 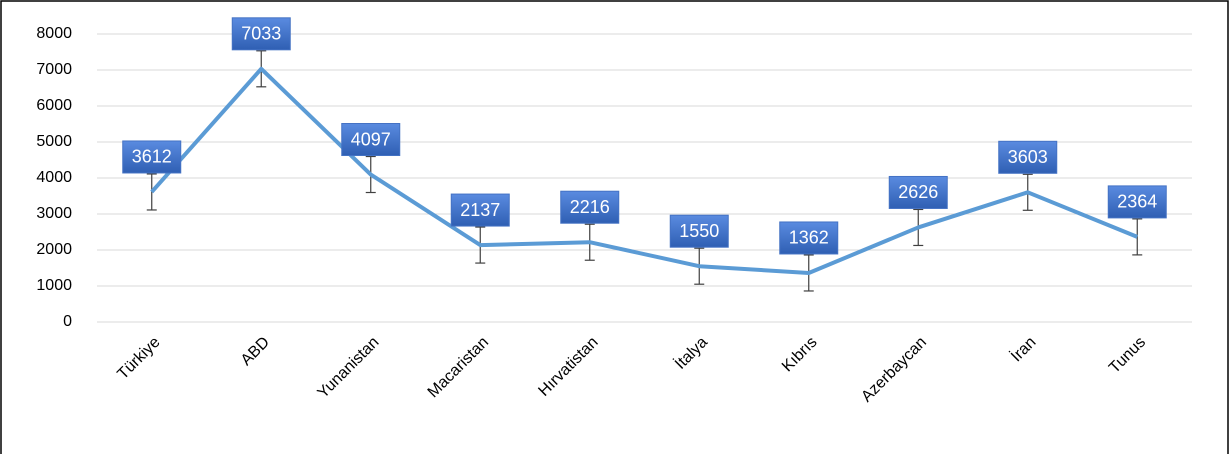 I want to click on data-label: 2216, so click(x=590, y=207).